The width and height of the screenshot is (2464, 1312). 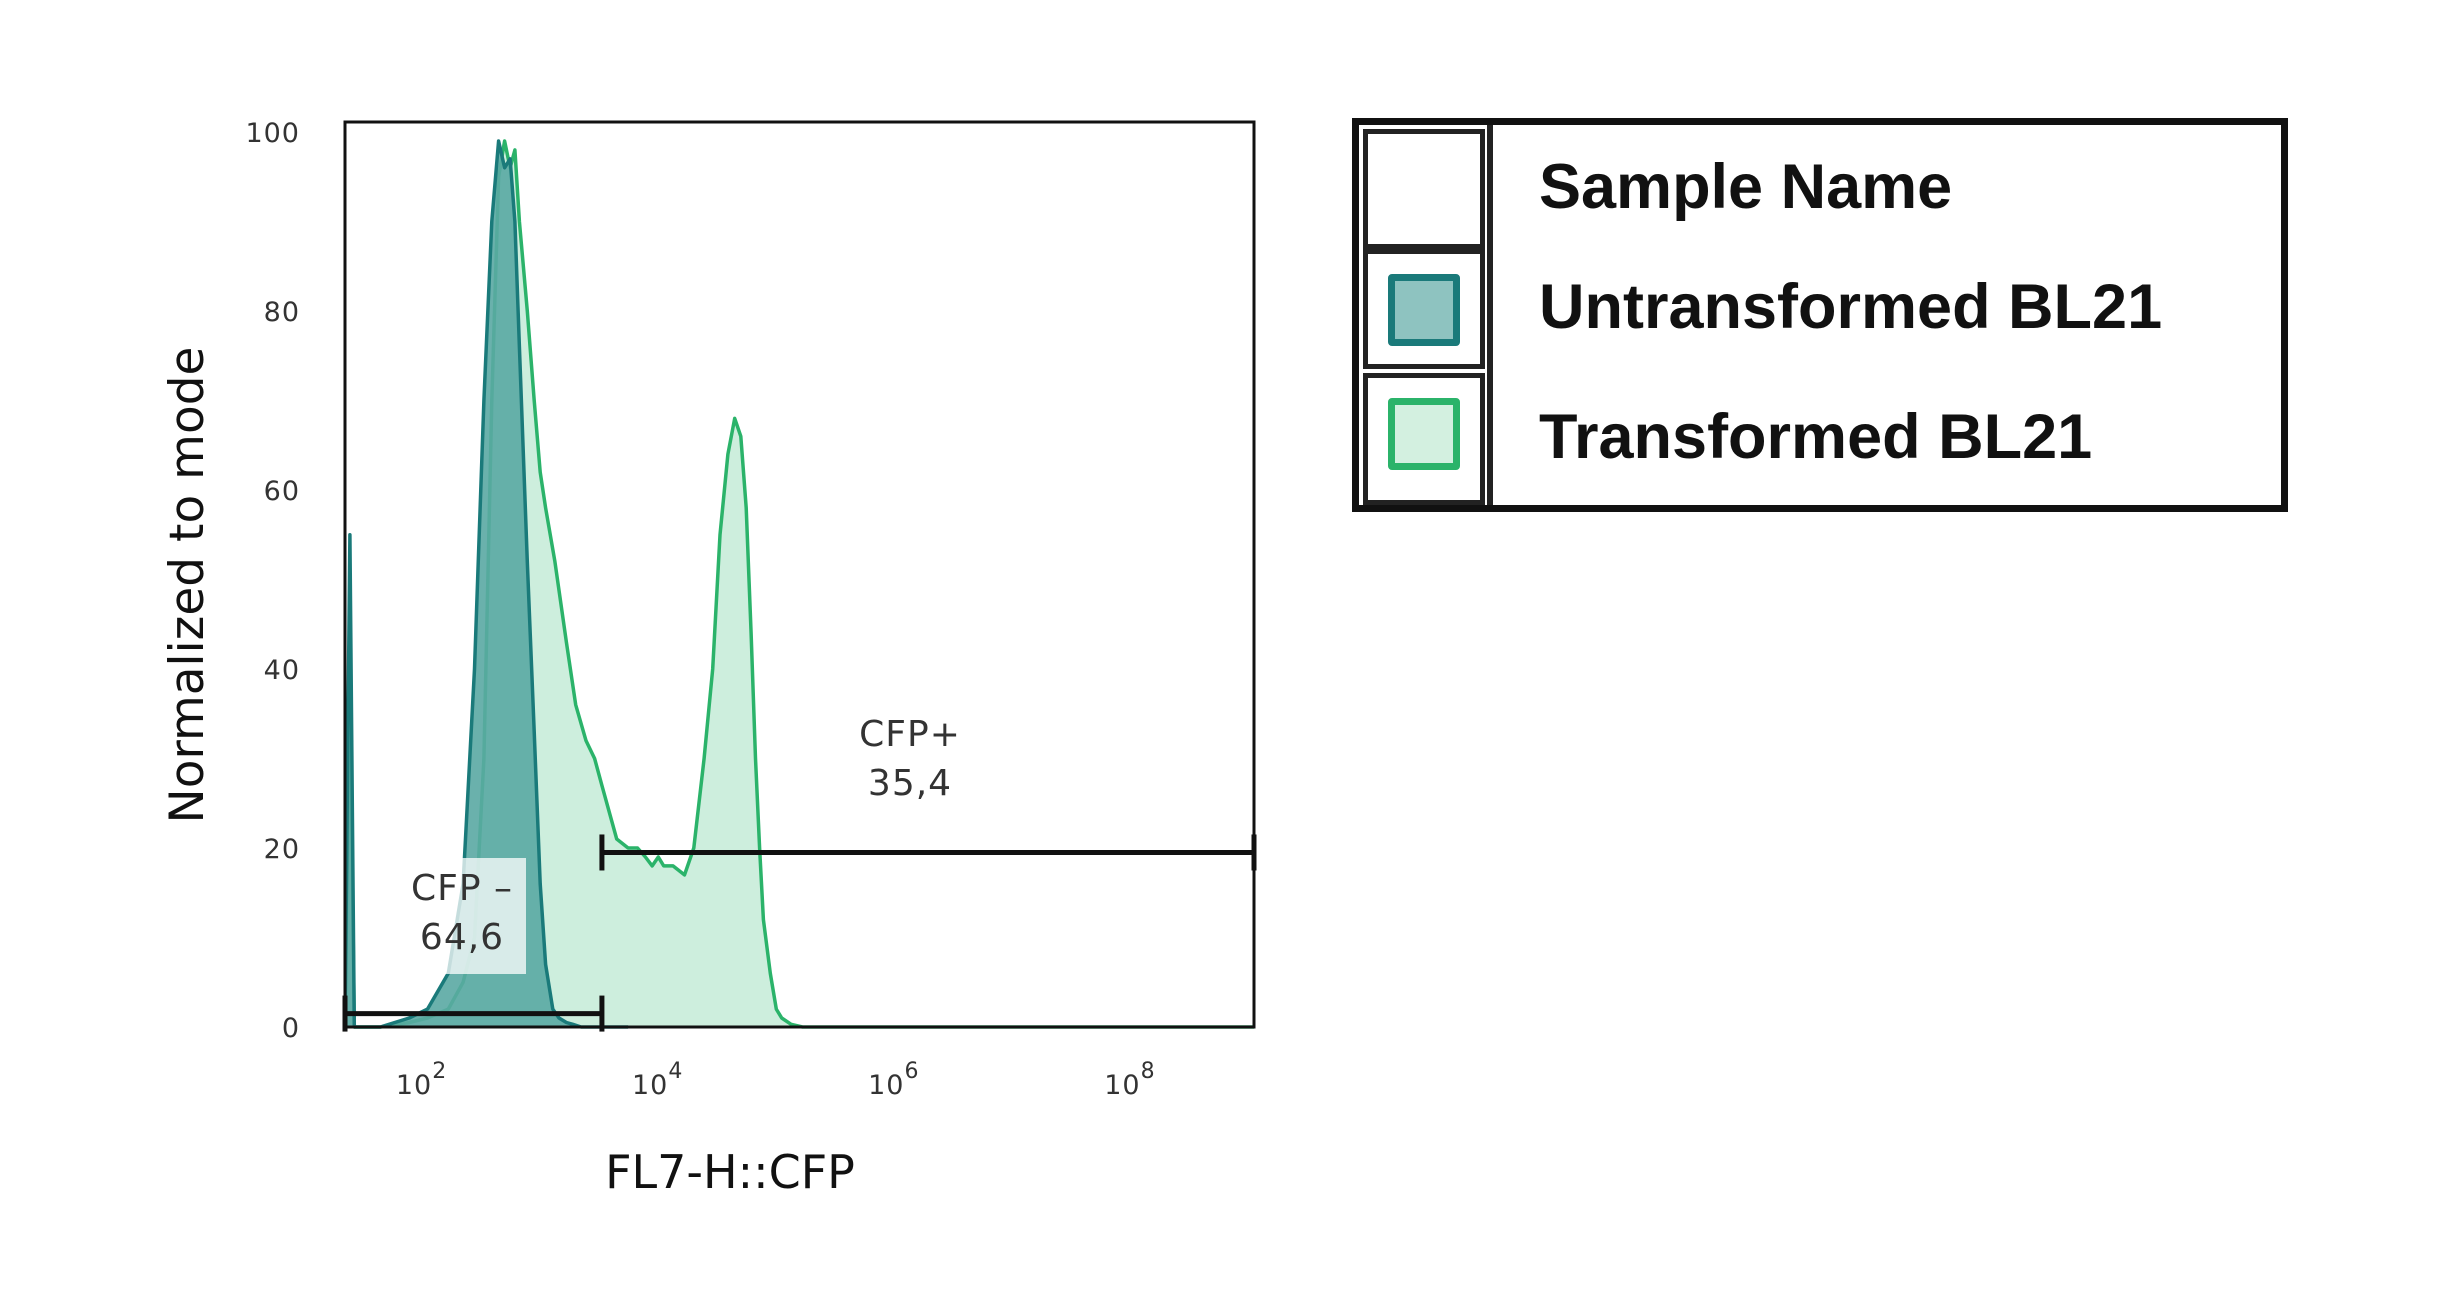 I want to click on legend-divider, so click(x=1490, y=315).